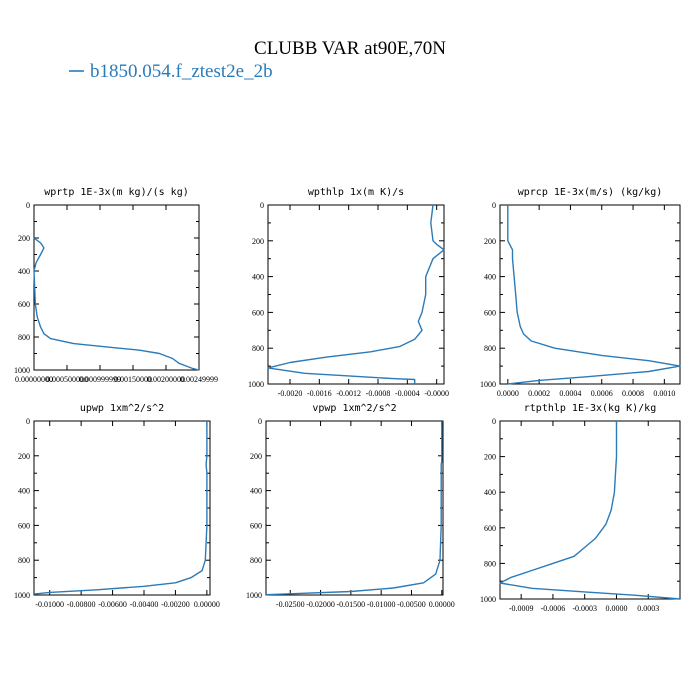 This screenshot has width=700, height=700. I want to click on panel-title: wprtp 1E-3x(m kg)/(s kg), so click(116, 192).